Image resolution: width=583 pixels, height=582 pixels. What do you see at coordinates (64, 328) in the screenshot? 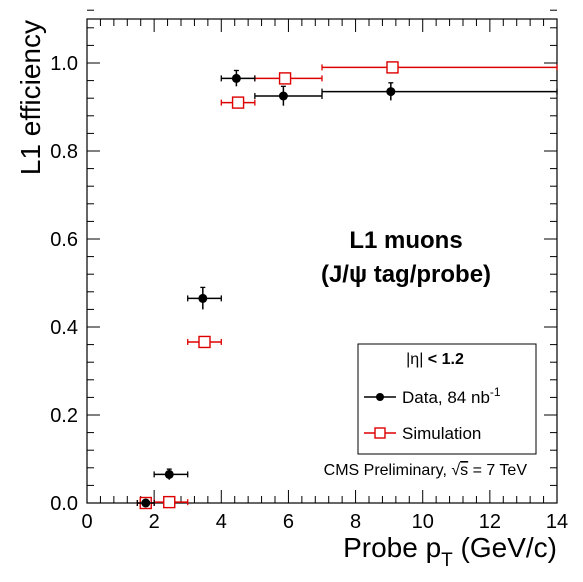
I see `y-tick-label: 0.4` at bounding box center [64, 328].